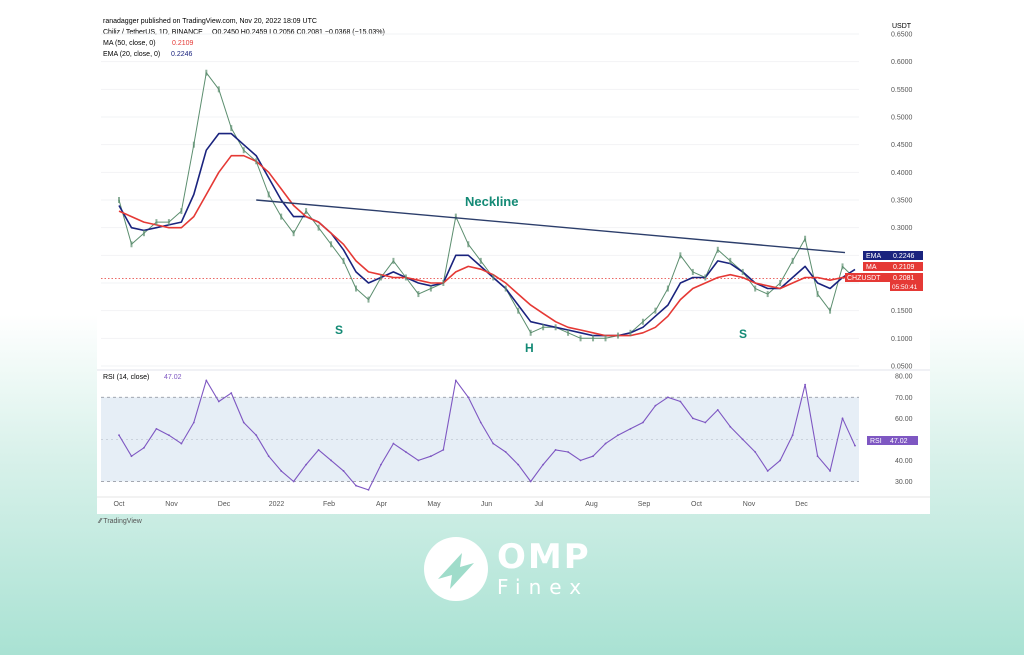  Describe the element at coordinates (480, 439) in the screenshot. I see `rsi-band` at that location.